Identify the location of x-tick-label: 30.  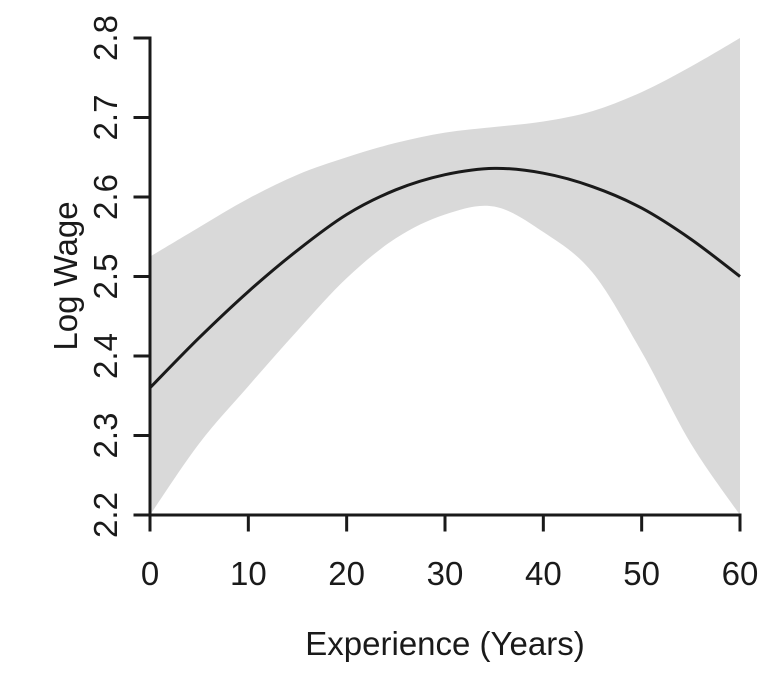
(445, 573).